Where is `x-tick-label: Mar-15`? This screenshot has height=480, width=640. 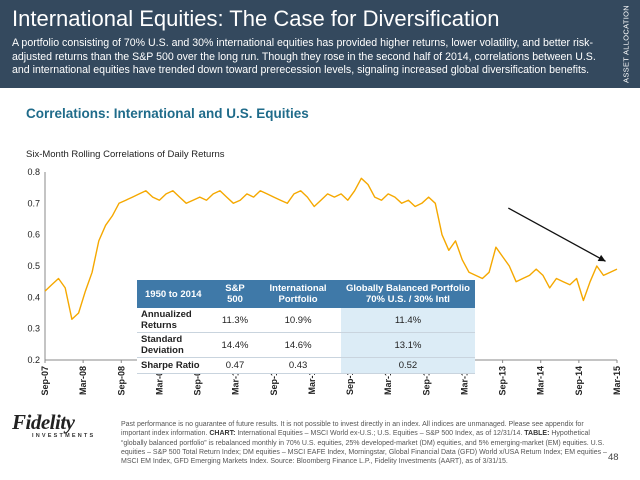 x-tick-label: Mar-15 is located at coordinates (617, 380).